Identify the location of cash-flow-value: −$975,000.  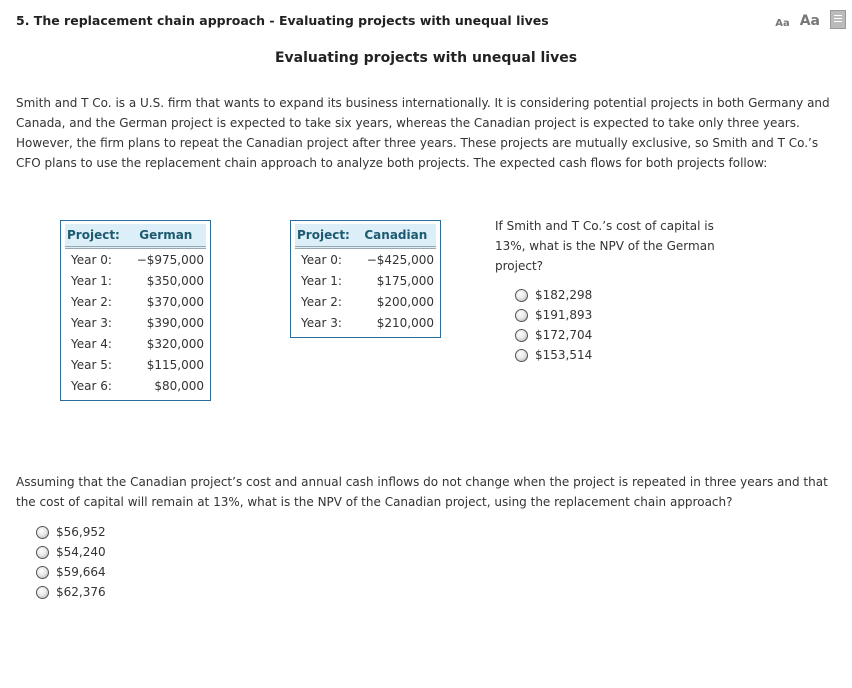
(170, 259).